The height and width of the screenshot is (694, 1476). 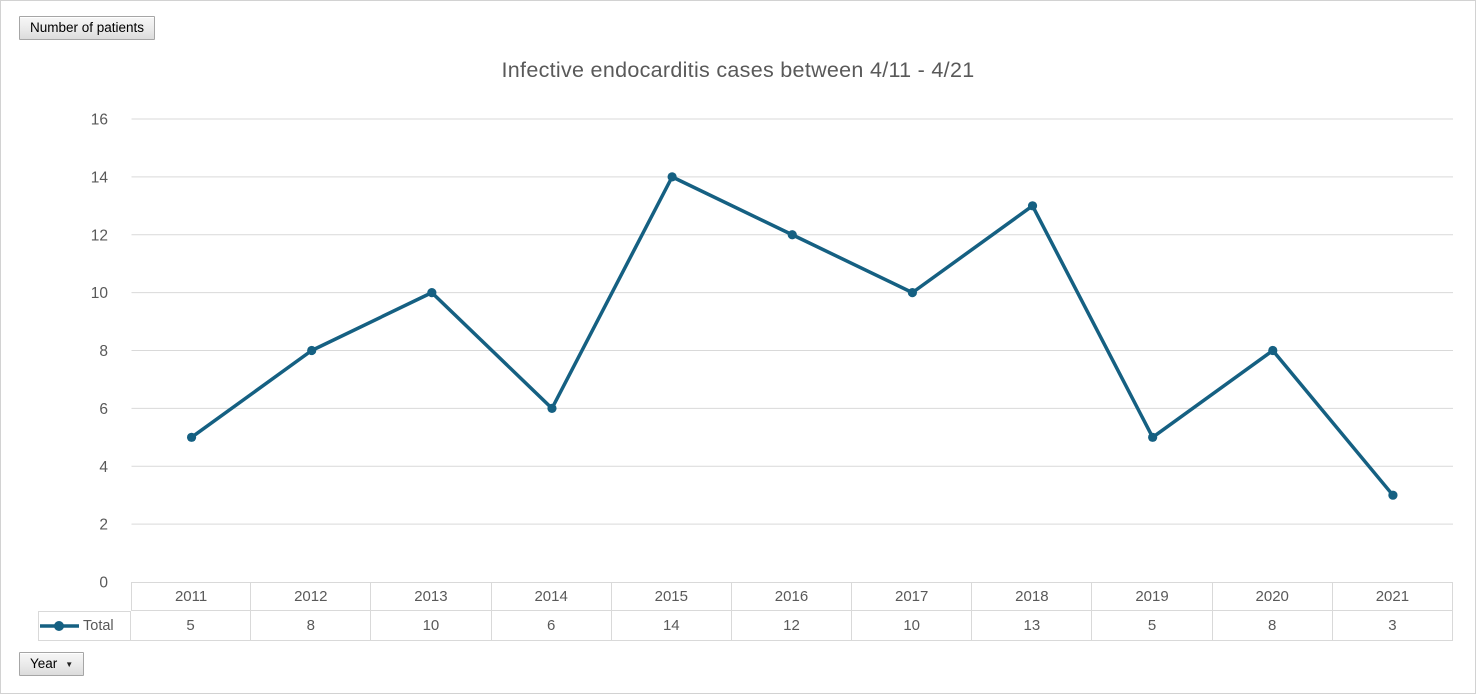 I want to click on table-year-header: 2012, so click(x=311, y=596).